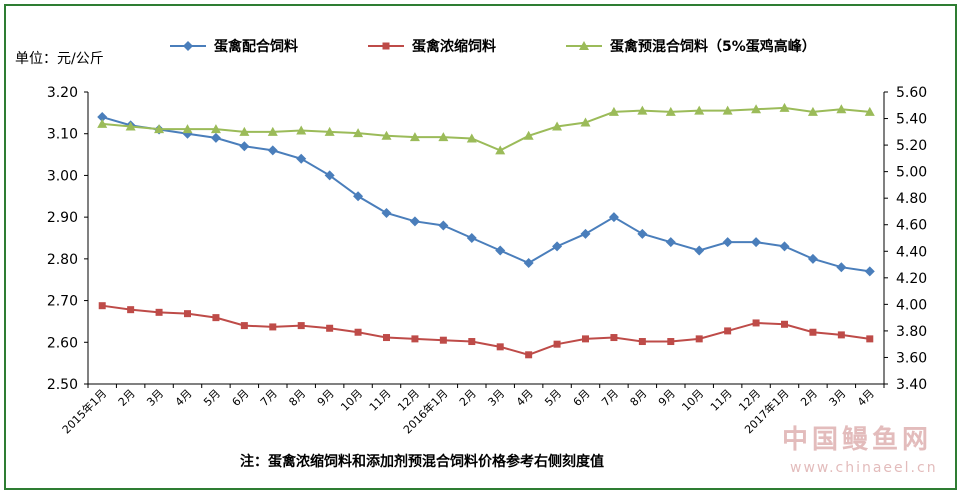  I want to click on right-tick-label: 5.60, so click(911, 93).